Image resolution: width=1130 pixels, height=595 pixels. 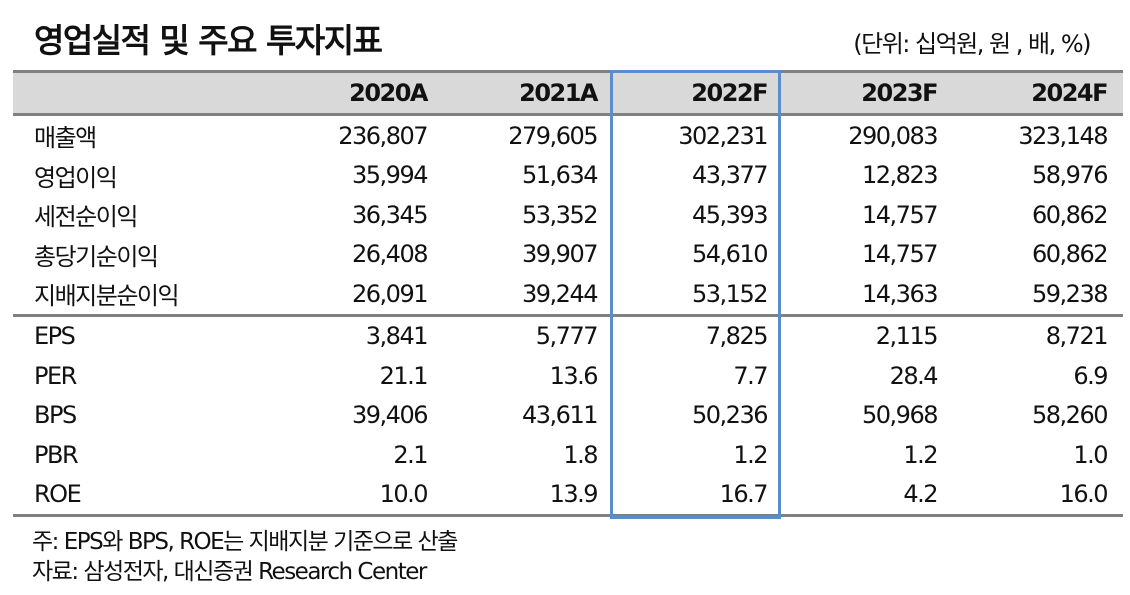 I want to click on table-row: ROE 10.0 13.9 16.7 4.2 16.0, so click(x=568, y=495).